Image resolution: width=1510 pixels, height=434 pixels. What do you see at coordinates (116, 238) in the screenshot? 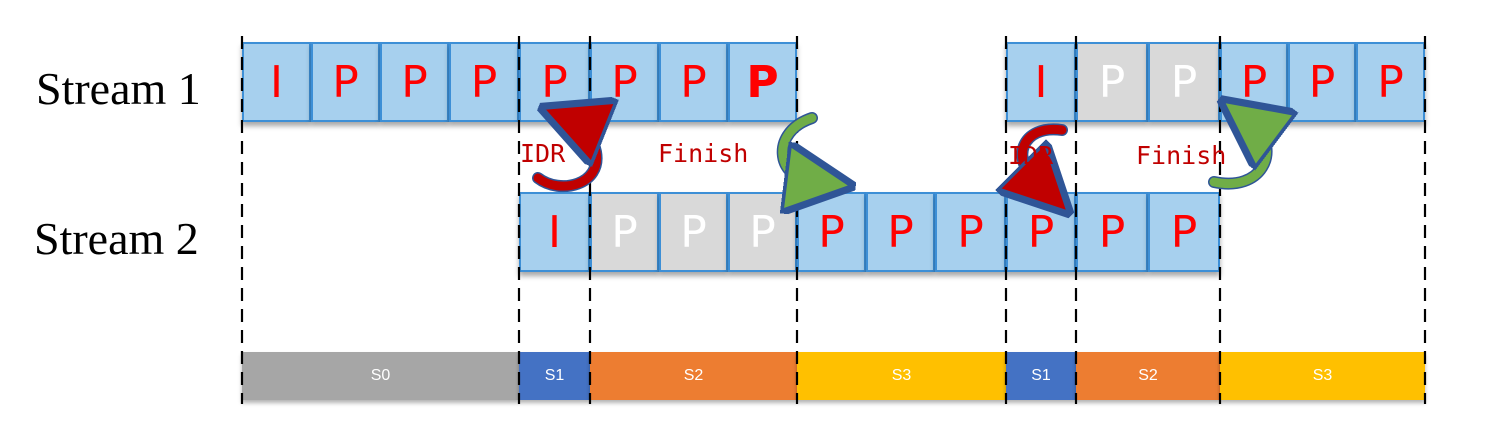
I see `stream2-label: Stream 2` at bounding box center [116, 238].